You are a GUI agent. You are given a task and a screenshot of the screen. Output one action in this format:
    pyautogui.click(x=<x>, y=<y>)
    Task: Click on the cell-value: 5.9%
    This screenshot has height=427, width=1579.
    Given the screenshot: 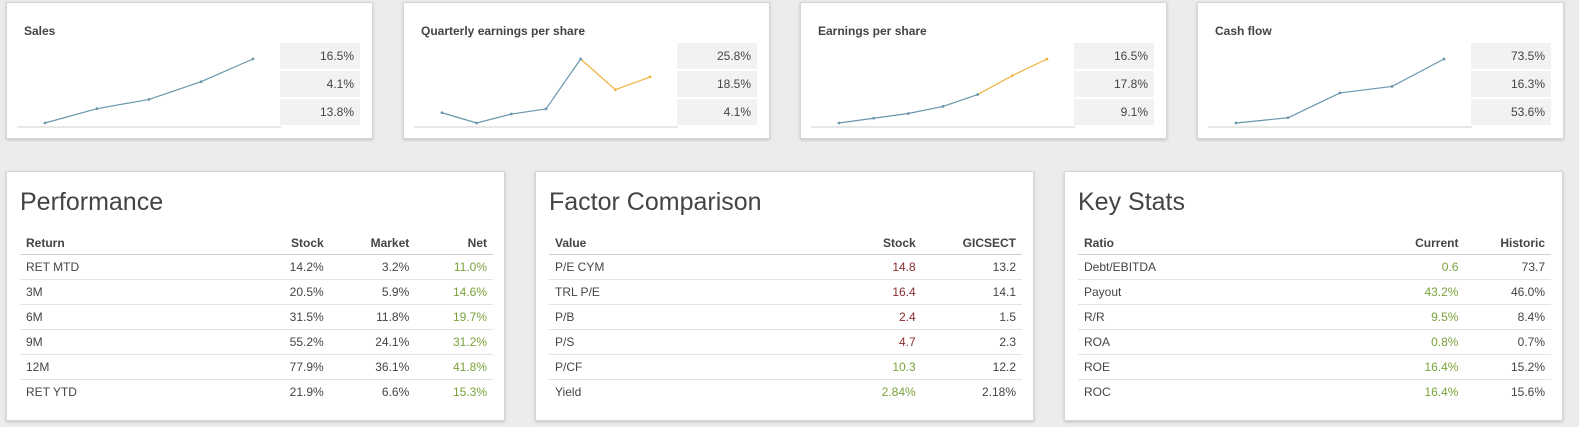 What is the action you would take?
    pyautogui.click(x=372, y=292)
    